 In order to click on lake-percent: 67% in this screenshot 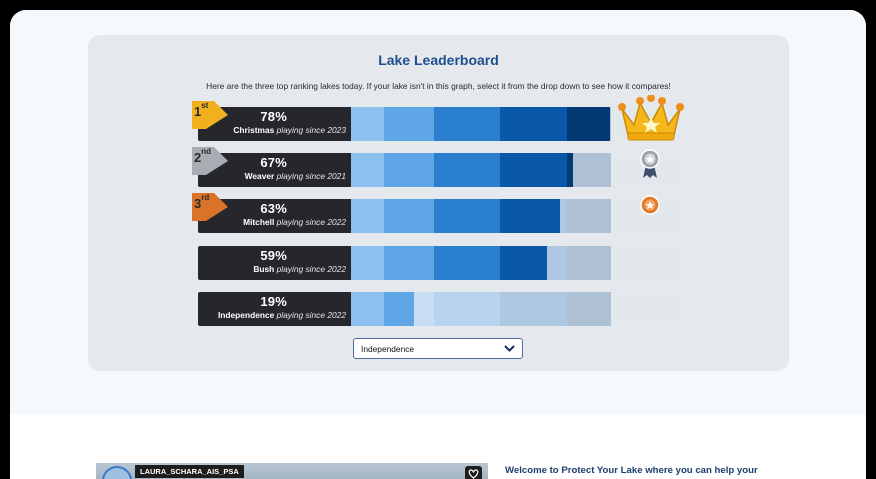, I will do `click(273, 162)`.